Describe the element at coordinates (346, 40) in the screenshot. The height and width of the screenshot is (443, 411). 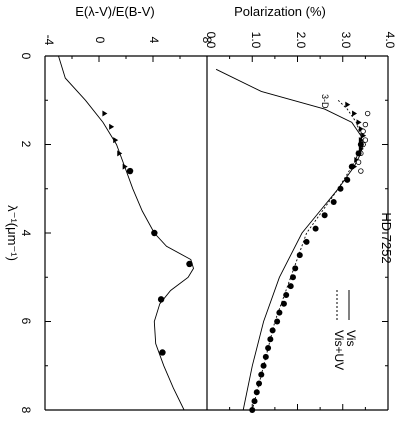
I see `ytick-pol-3: 3.0` at that location.